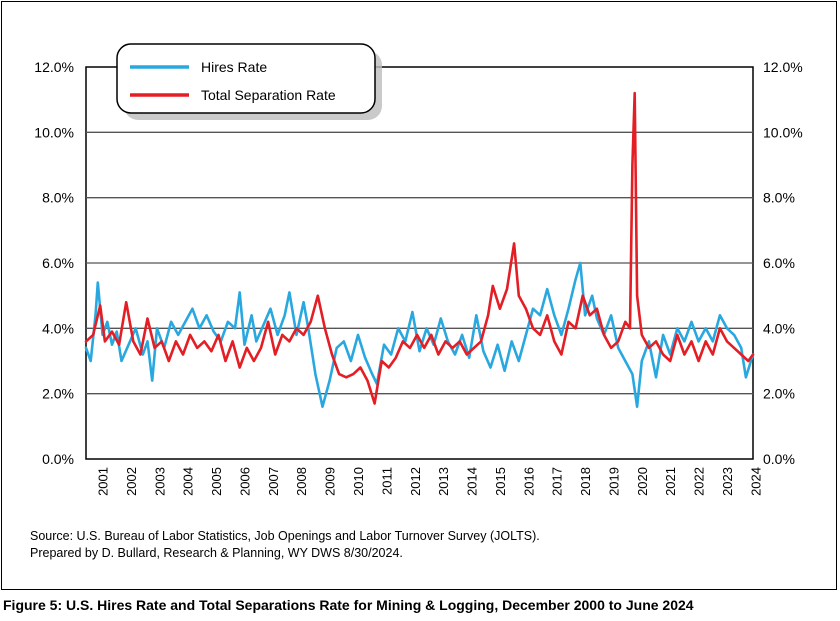 This screenshot has width=840, height=621. I want to click on right-y-axis: 0.0% 2.0% 4.0% 6.0% 8.0% 10.0% 12.0%, so click(783, 263).